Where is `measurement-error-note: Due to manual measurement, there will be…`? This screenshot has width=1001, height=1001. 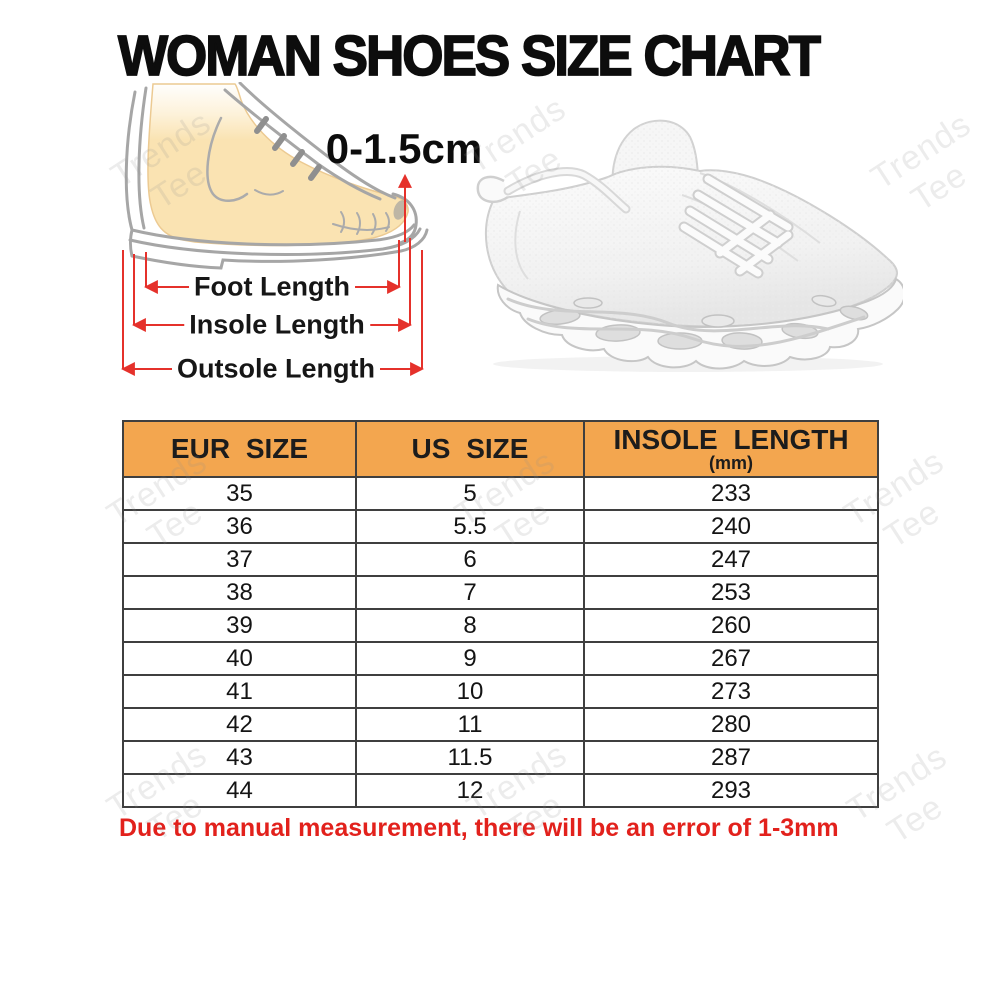
measurement-error-note: Due to manual measurement, there will be… is located at coordinates (479, 828).